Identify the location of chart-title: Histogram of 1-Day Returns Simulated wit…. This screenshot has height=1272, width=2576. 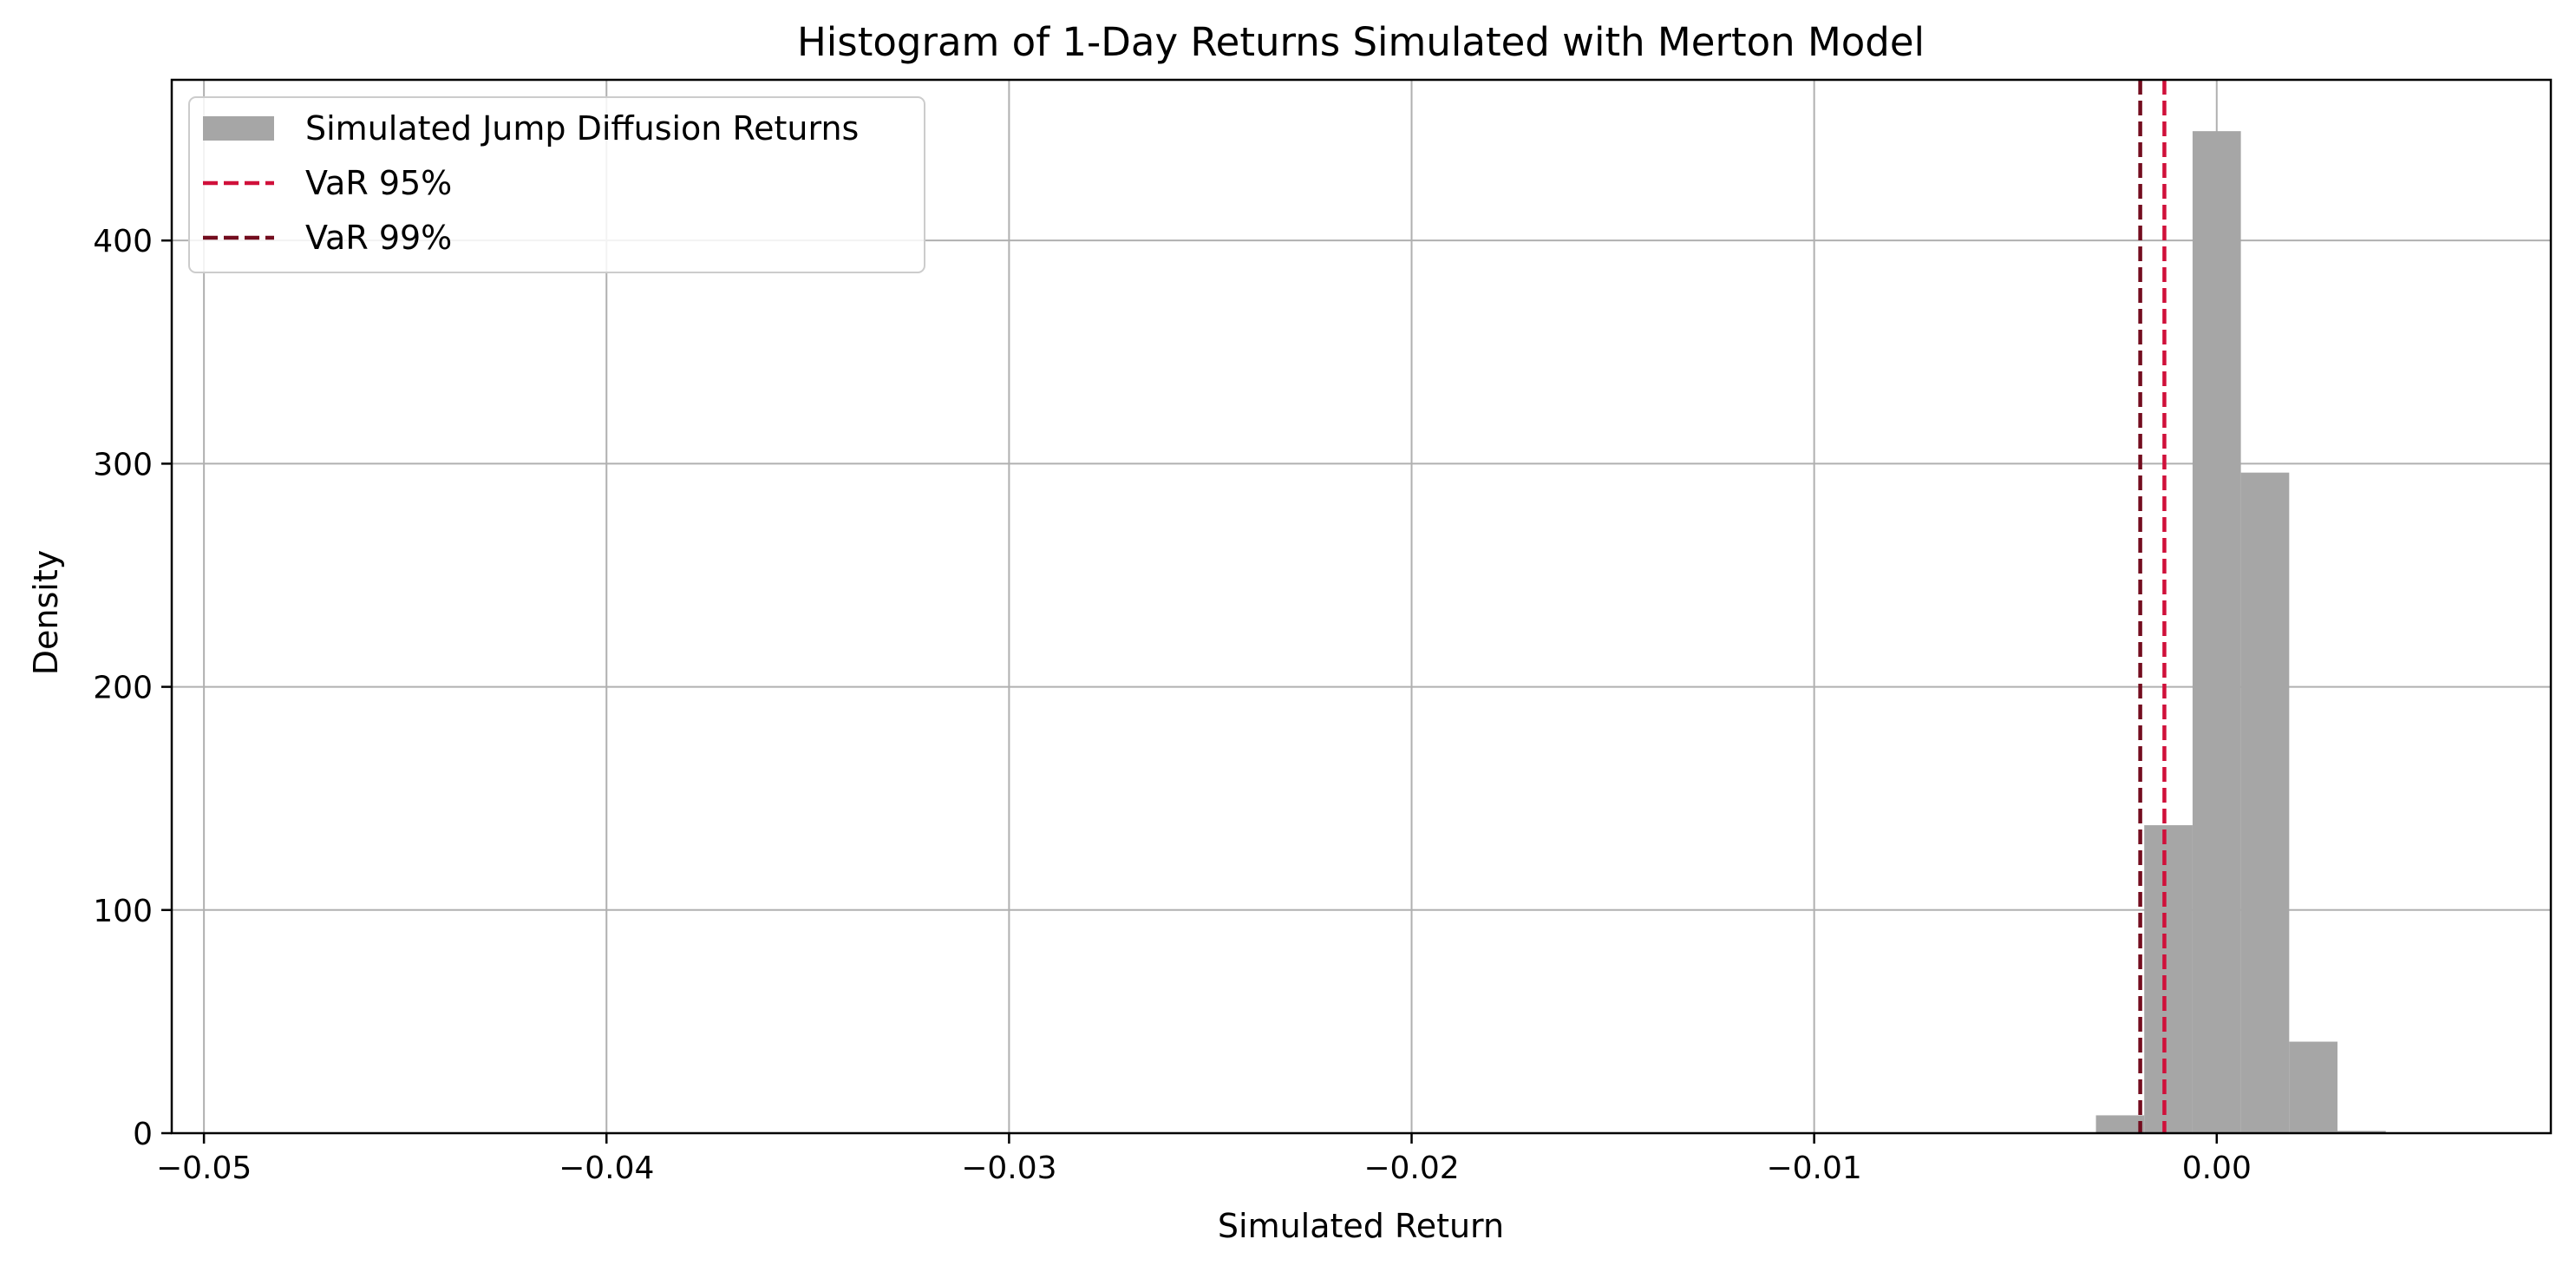
(1361, 42).